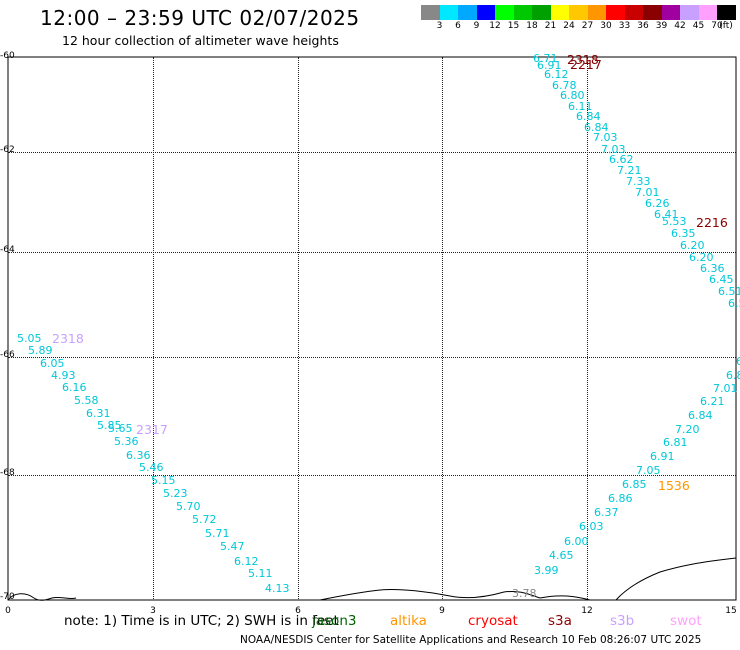 The height and width of the screenshot is (650, 740). What do you see at coordinates (532, 26) in the screenshot?
I see `legend-label: 18` at bounding box center [532, 26].